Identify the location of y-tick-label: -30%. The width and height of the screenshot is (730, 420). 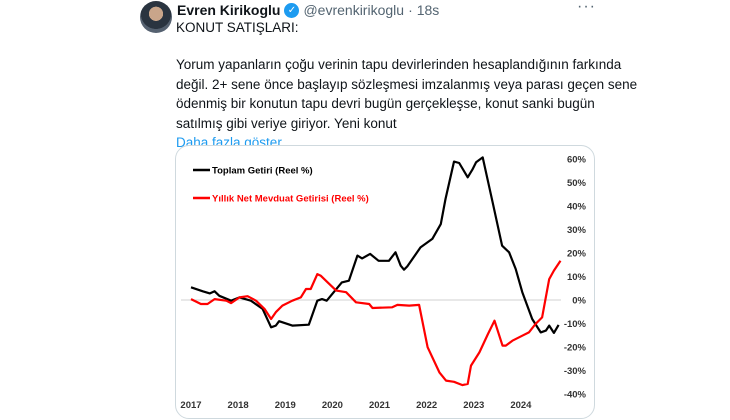
(575, 371).